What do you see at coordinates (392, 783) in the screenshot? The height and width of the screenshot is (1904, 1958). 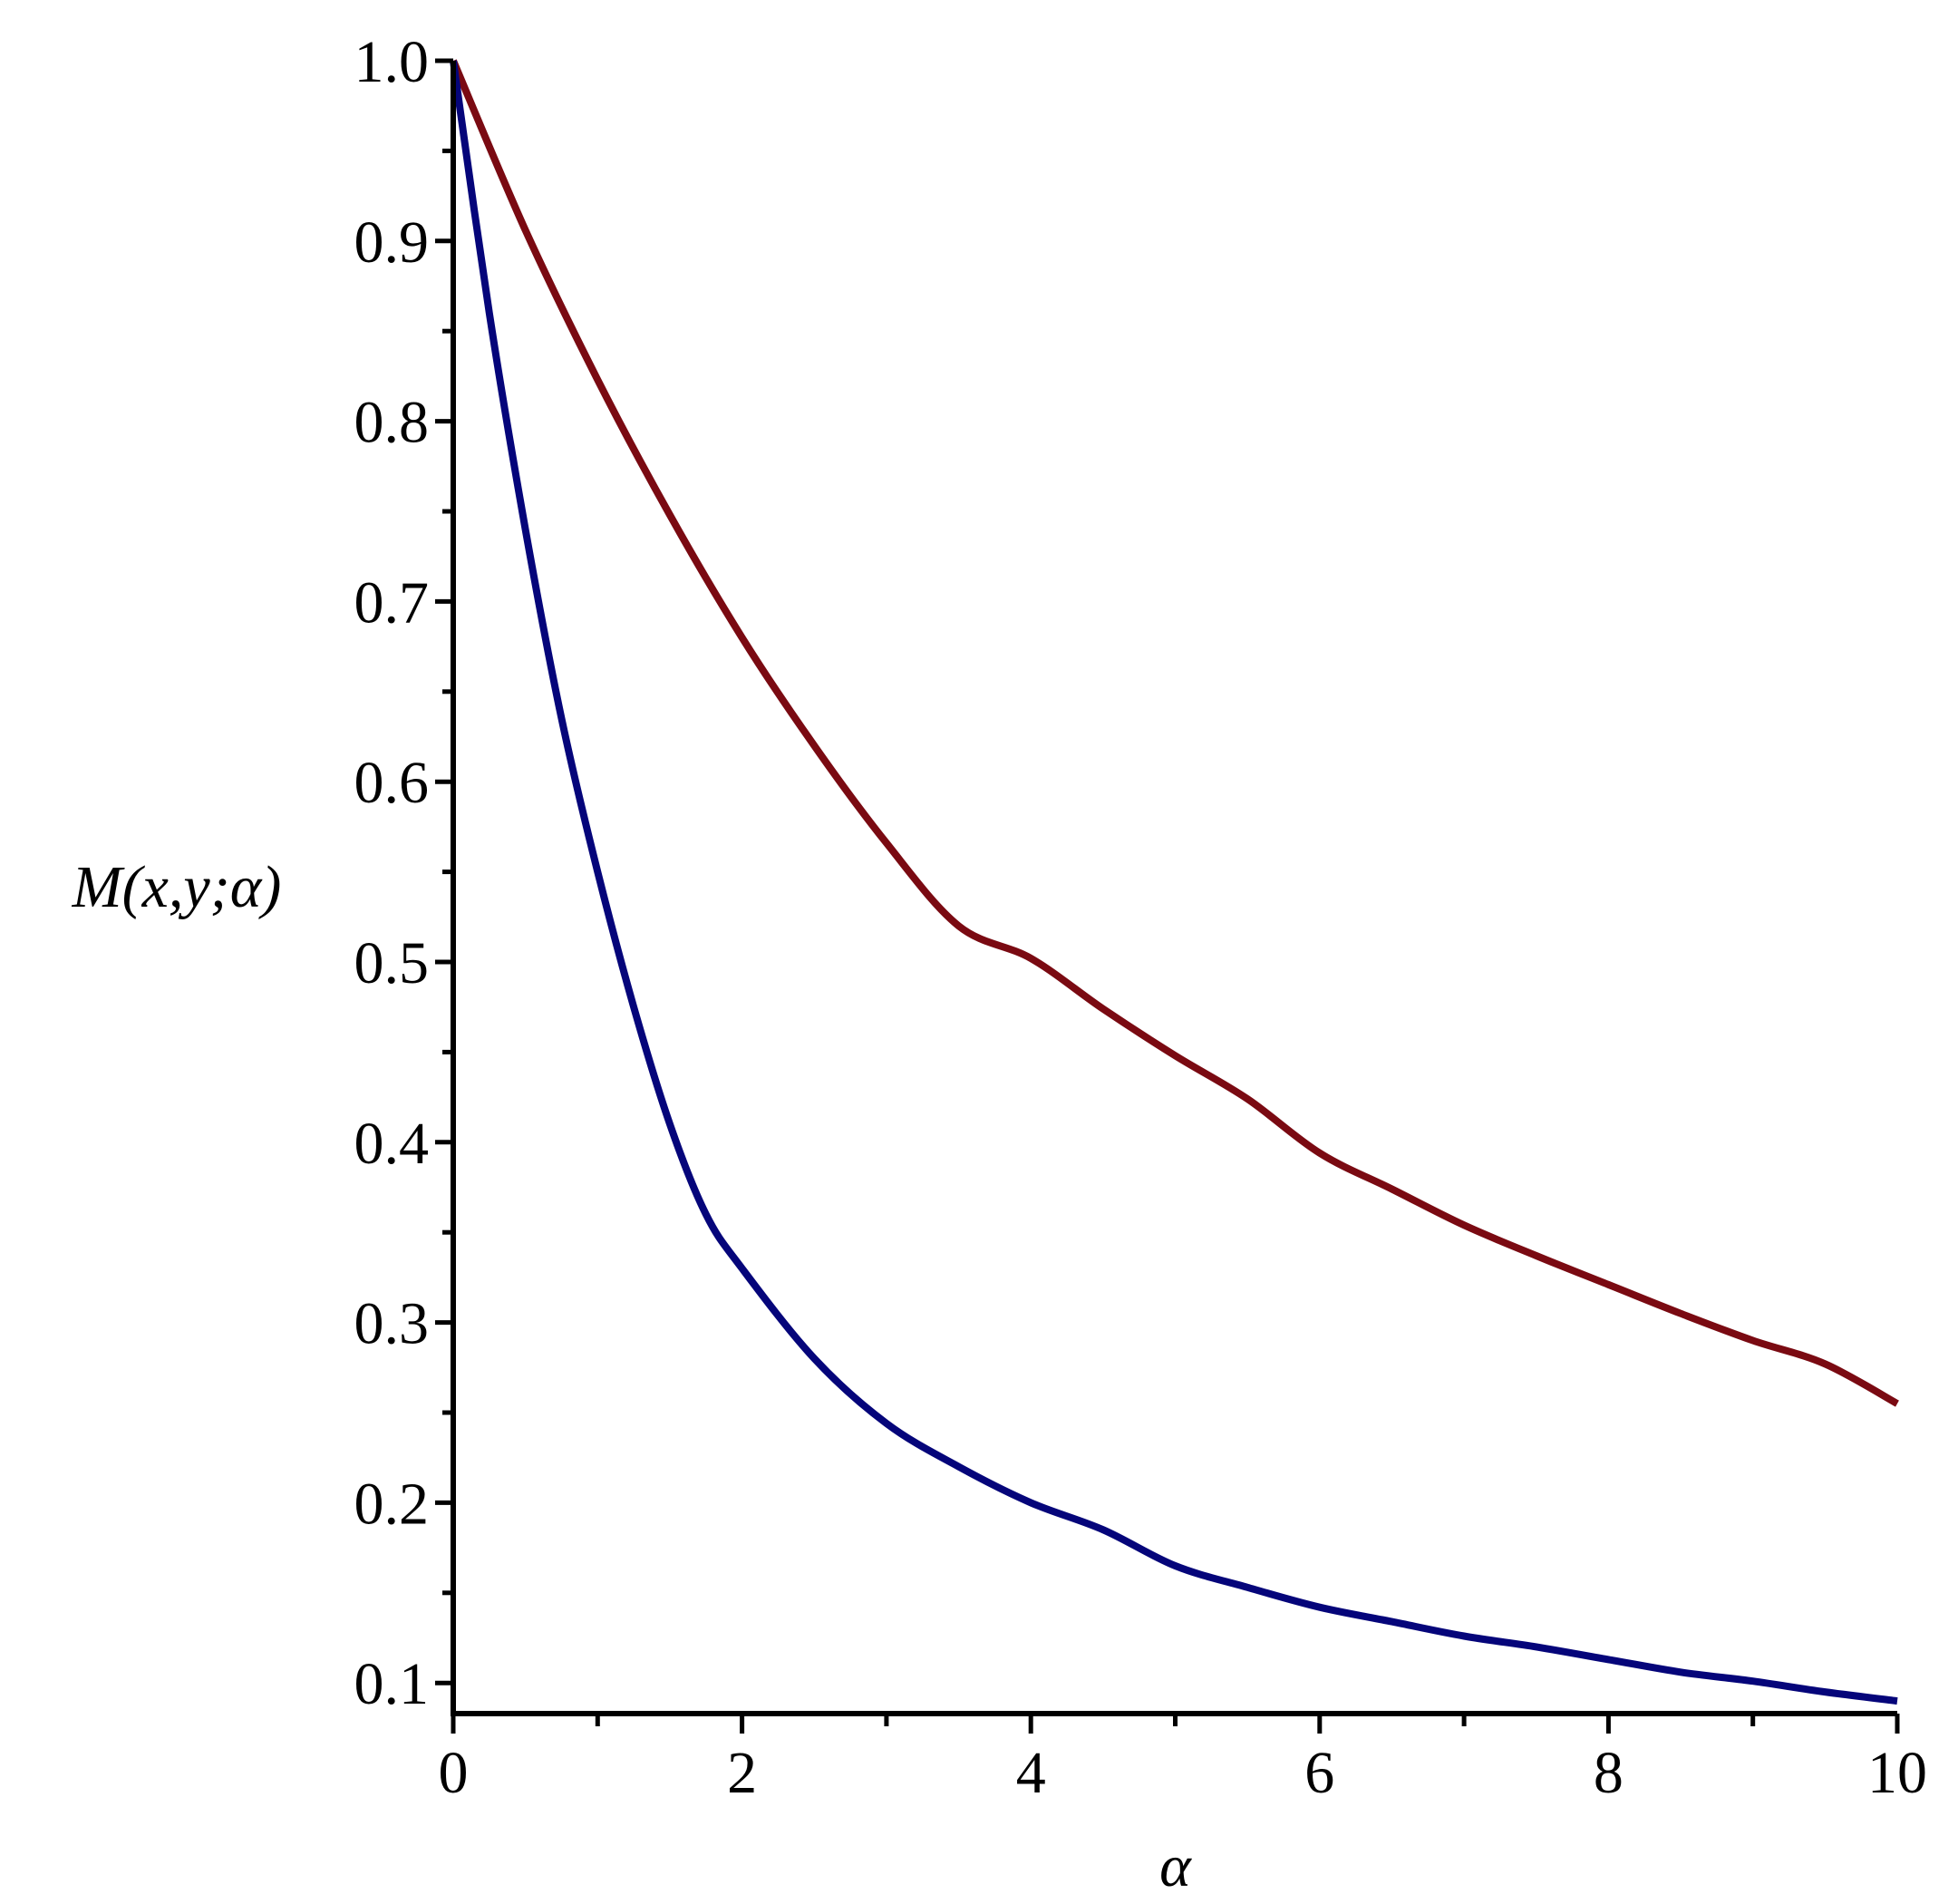 I see `y-tick-label: 0.6` at bounding box center [392, 783].